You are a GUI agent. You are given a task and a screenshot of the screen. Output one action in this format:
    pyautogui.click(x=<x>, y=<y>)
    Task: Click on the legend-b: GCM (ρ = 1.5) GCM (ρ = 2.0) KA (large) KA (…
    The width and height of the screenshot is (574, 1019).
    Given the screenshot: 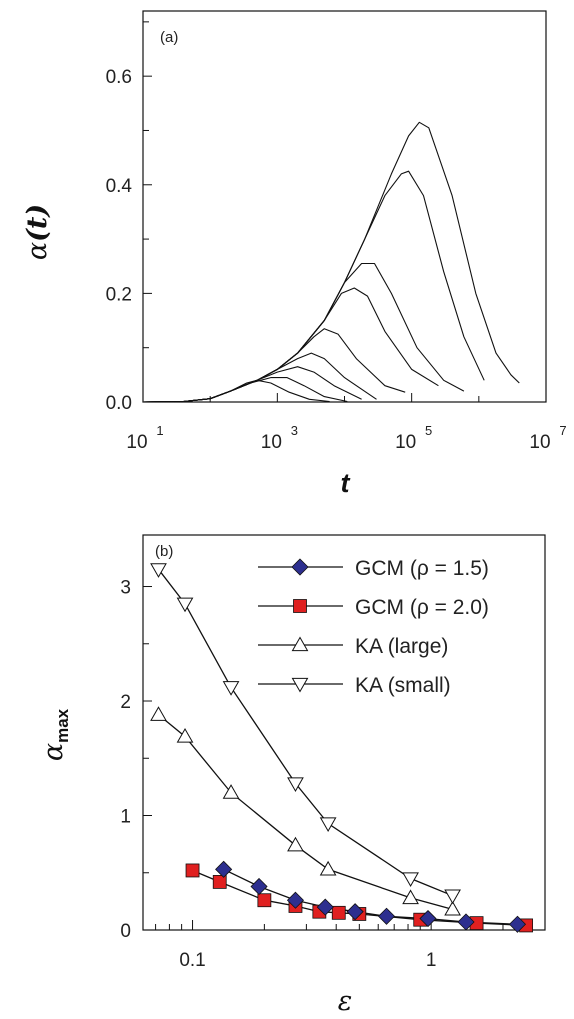 What is the action you would take?
    pyautogui.click(x=373, y=627)
    